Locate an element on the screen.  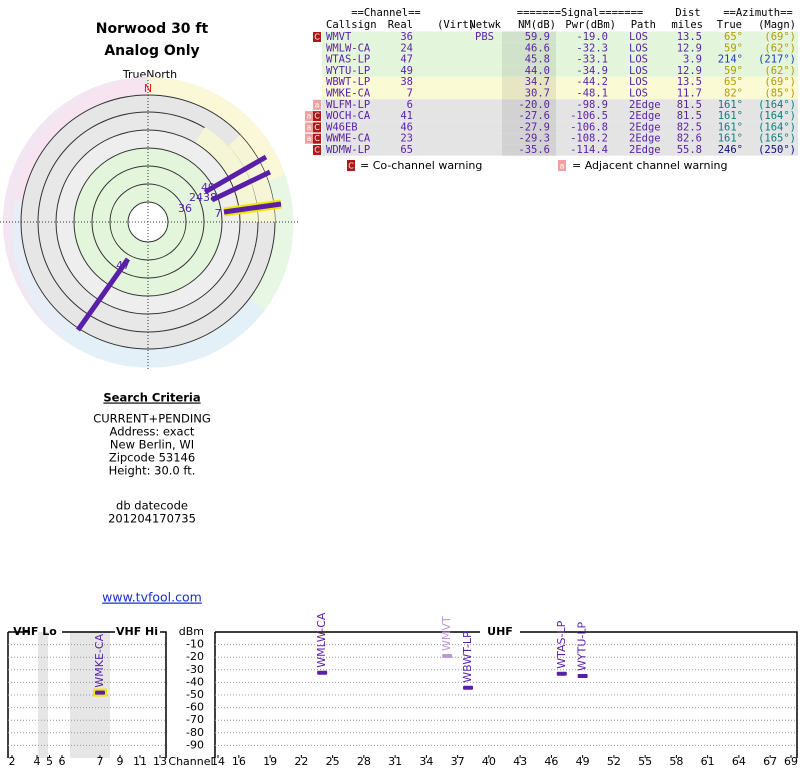
cell-az-magn: (62°) is located at coordinates (780, 71).